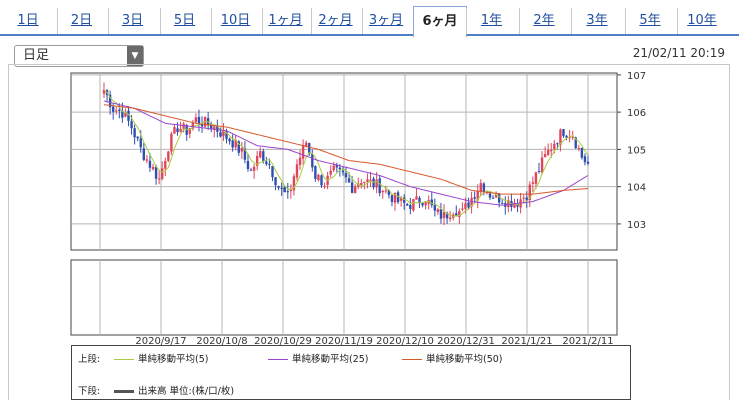 The image size is (739, 400). Describe the element at coordinates (440, 21) in the screenshot. I see `tab-9: 6ヶ月` at that location.